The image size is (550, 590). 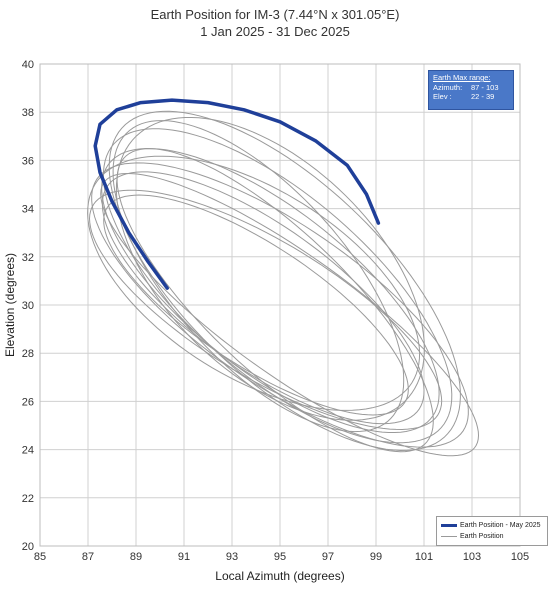 What do you see at coordinates (275, 31) in the screenshot?
I see `chart-subtitle: 1 Jan 2025 - 31 Dec 2025` at bounding box center [275, 31].